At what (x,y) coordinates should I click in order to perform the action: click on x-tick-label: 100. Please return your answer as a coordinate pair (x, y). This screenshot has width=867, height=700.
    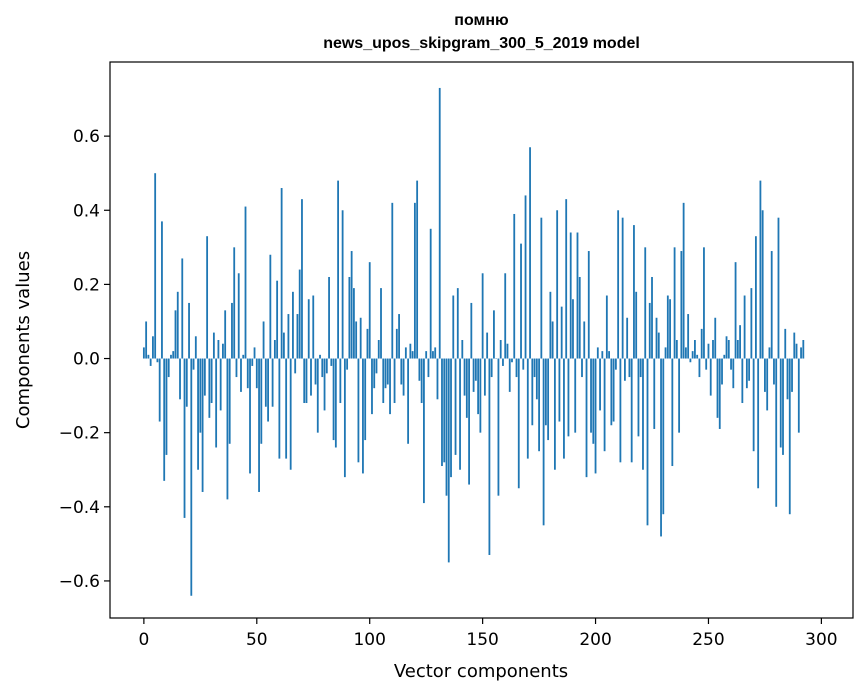
    Looking at the image, I should click on (369, 640).